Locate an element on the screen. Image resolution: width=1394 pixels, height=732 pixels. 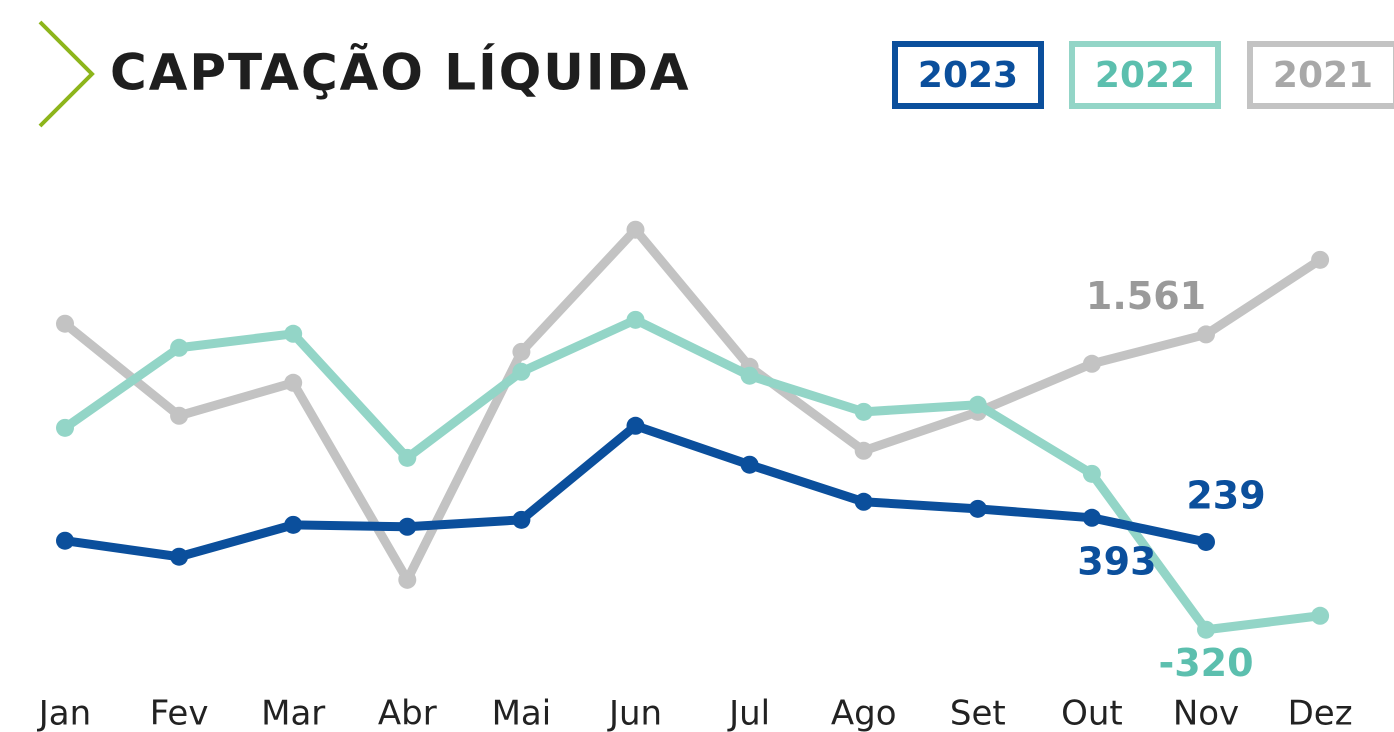
data-label: 393 is located at coordinates (1116, 561).